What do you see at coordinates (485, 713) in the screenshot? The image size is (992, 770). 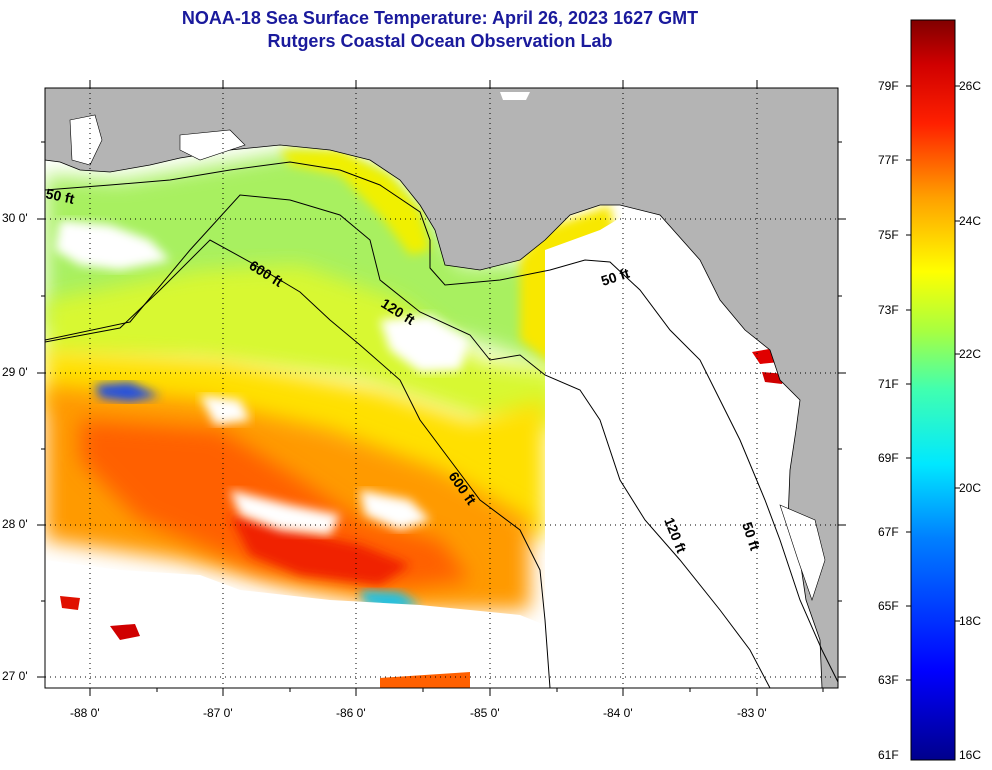 I see `lon-label-85: -85 0'` at bounding box center [485, 713].